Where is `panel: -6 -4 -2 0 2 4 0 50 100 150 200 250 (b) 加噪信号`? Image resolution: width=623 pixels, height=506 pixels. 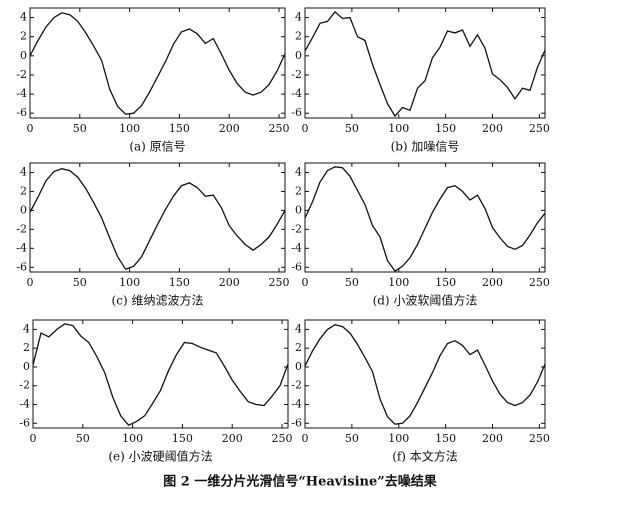 panel: -6 -4 -2 0 2 4 0 50 100 150 200 250 (b) 加噪信号 is located at coordinates (420, 80).